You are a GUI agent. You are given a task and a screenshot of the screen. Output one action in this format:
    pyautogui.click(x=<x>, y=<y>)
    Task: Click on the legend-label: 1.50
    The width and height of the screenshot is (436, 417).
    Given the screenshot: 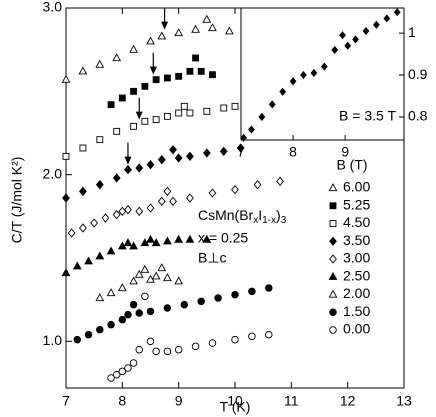 What is the action you would take?
    pyautogui.click(x=356, y=311)
    